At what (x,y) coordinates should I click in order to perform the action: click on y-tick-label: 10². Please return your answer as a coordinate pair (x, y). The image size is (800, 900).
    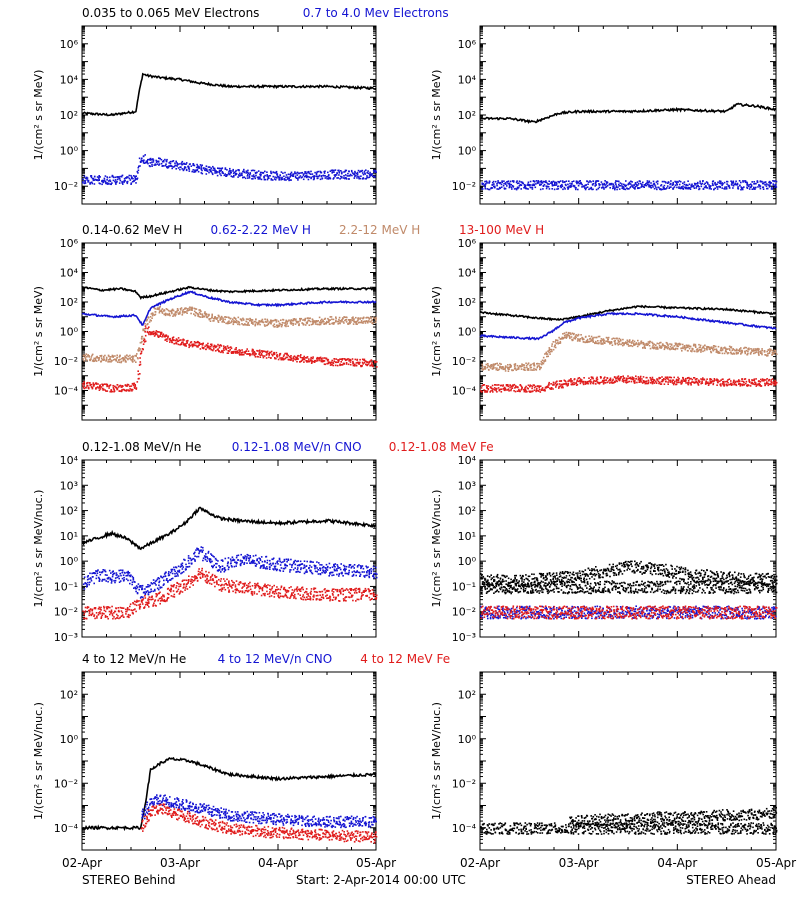
    Looking at the image, I should click on (467, 302).